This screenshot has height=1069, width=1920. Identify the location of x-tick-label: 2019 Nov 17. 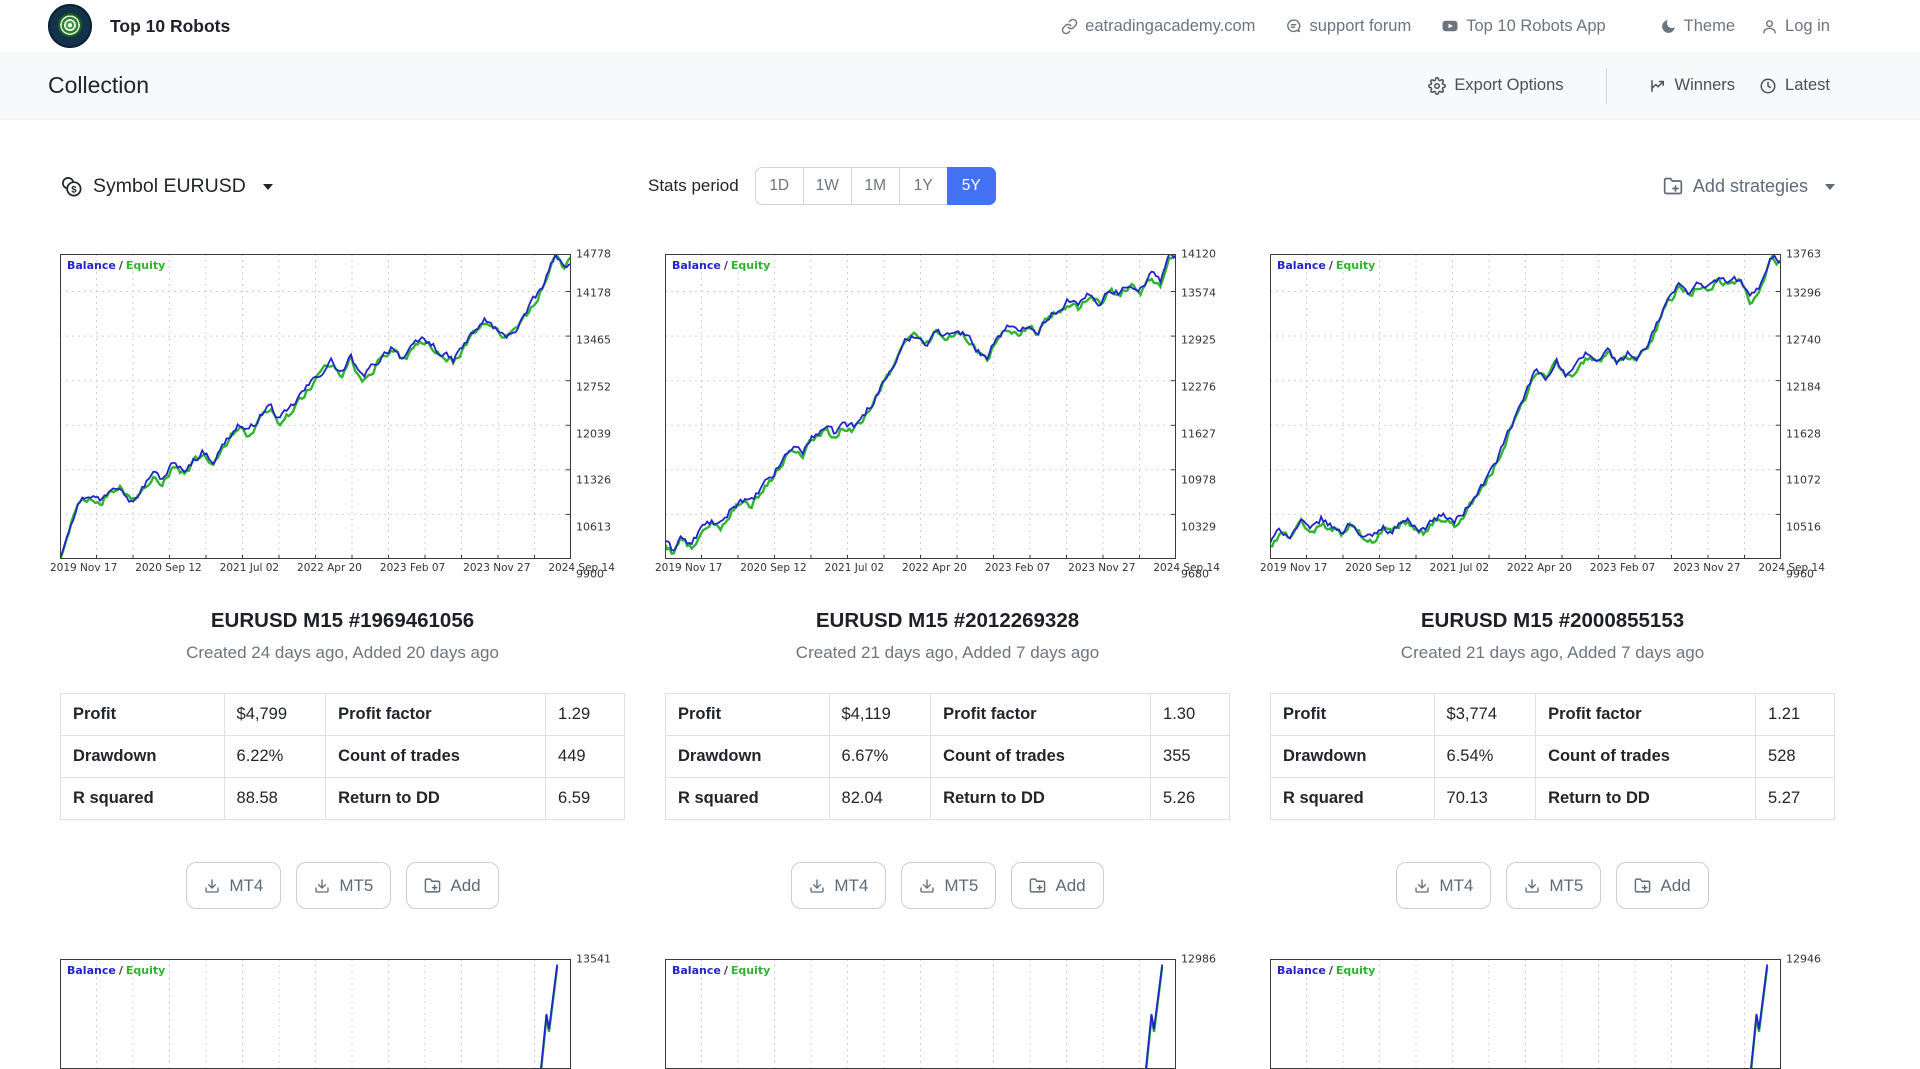
(1294, 568).